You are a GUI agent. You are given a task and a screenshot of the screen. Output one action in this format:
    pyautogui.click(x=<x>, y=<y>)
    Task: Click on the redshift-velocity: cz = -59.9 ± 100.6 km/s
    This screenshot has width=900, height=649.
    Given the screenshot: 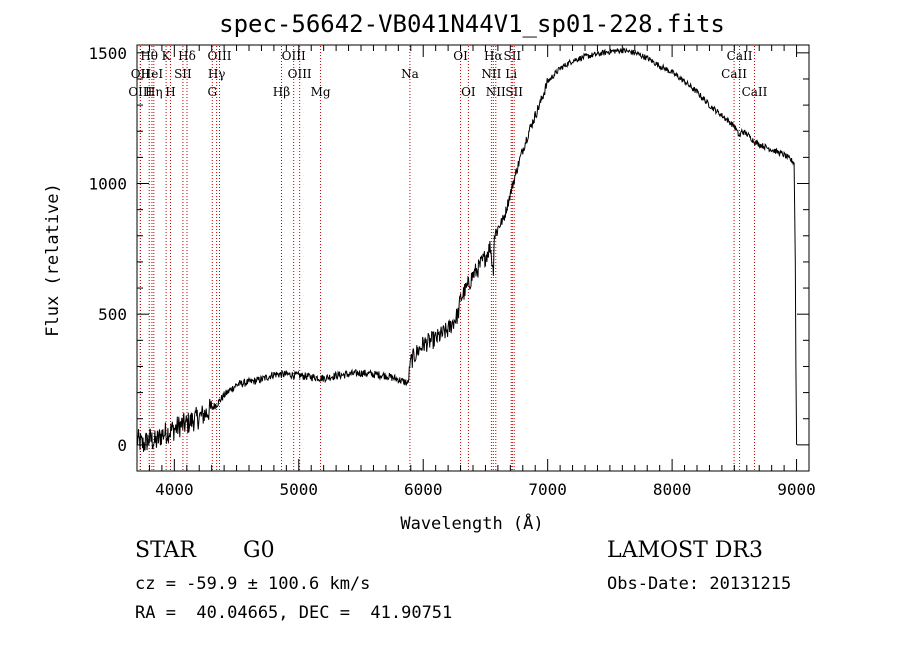 What is the action you would take?
    pyautogui.click(x=253, y=584)
    